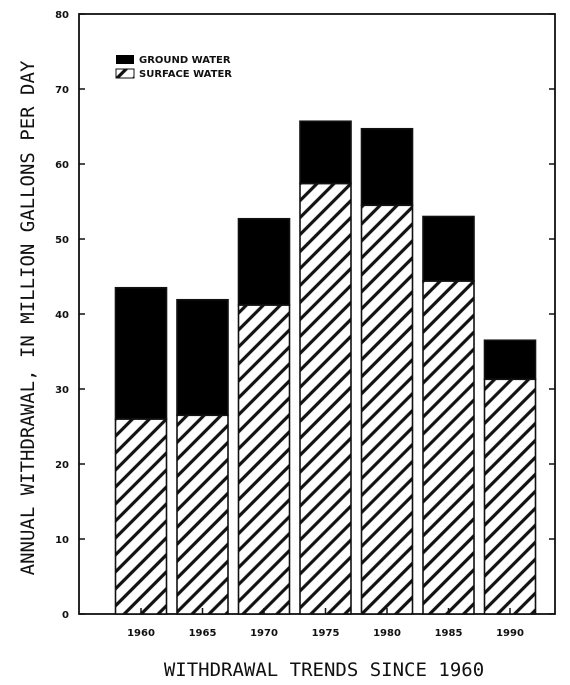 The width and height of the screenshot is (570, 685). I want to click on bar-ground-water-1965, so click(202, 357).